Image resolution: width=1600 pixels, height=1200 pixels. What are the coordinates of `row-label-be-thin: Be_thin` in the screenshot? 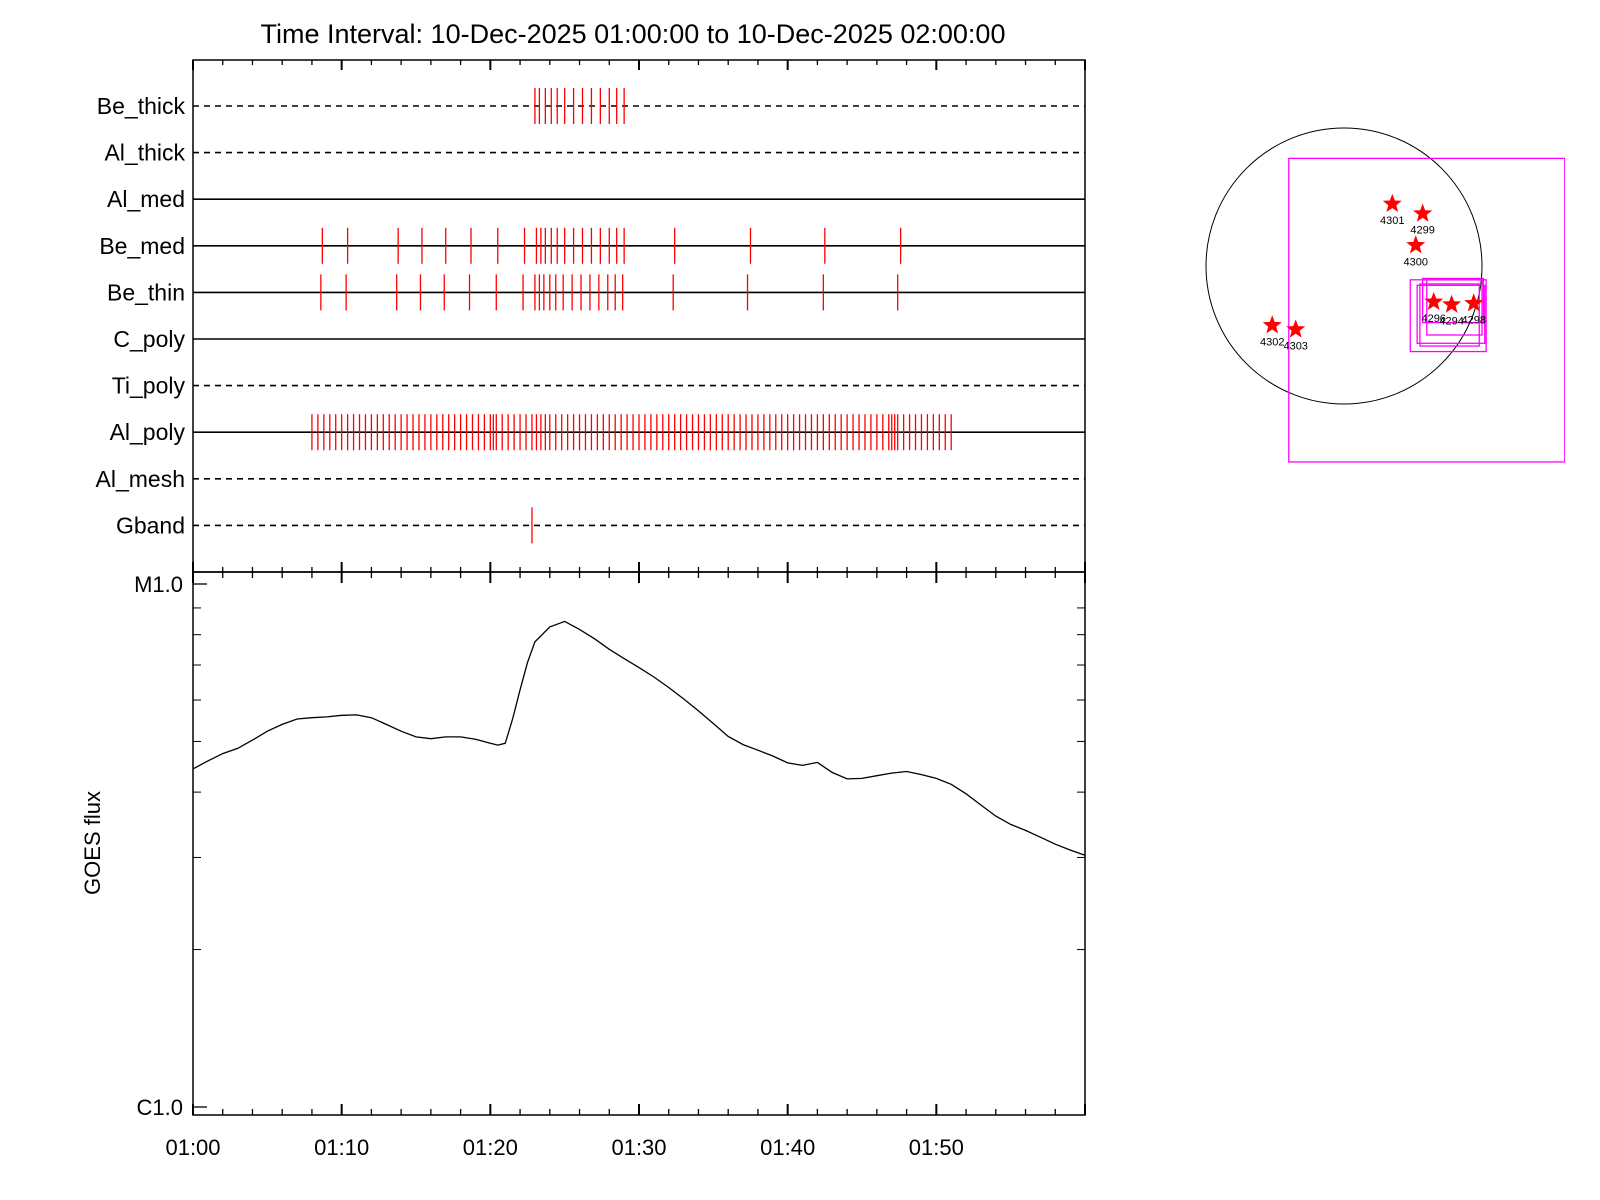 It's located at (146, 292).